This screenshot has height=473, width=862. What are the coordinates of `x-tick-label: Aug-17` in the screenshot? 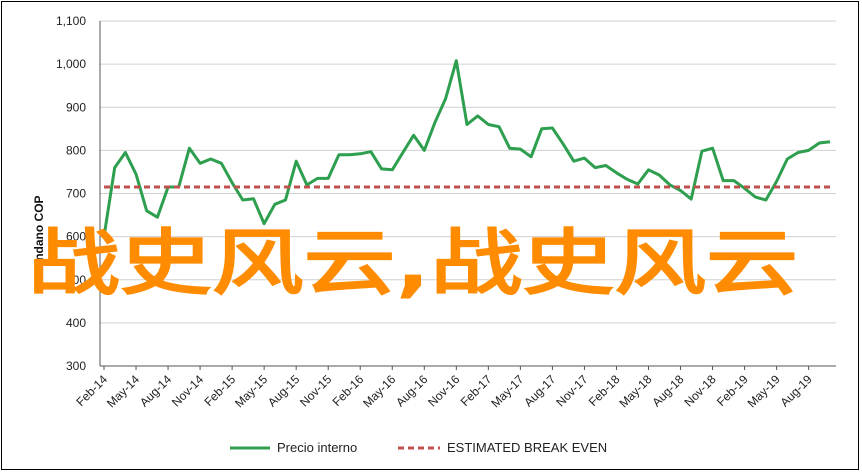 It's located at (539, 390).